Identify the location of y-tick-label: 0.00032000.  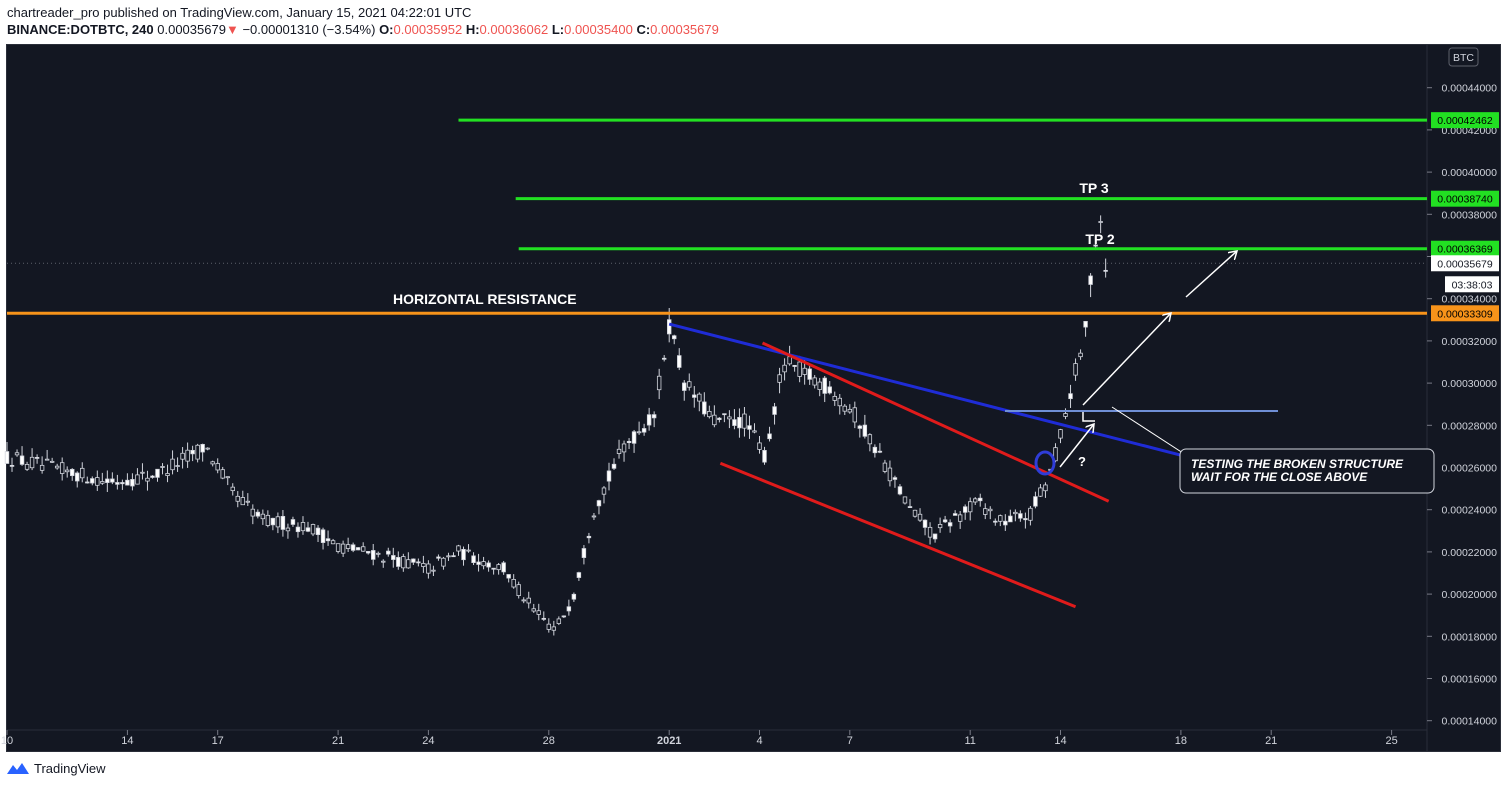
(1470, 342).